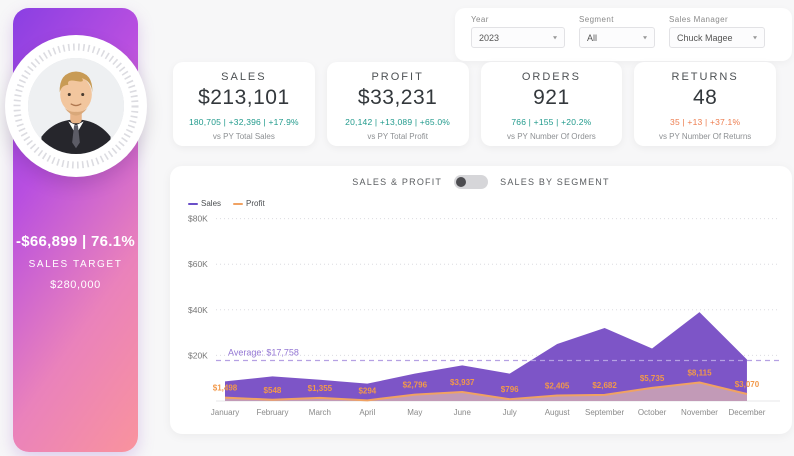  I want to click on profit-data-label: $1,498, so click(225, 388).